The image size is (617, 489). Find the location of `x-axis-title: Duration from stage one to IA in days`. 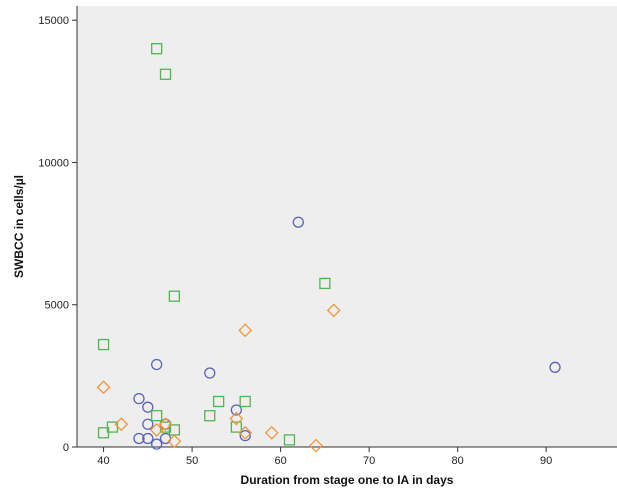

x-axis-title: Duration from stage one to IA in days is located at coordinates (347, 480).